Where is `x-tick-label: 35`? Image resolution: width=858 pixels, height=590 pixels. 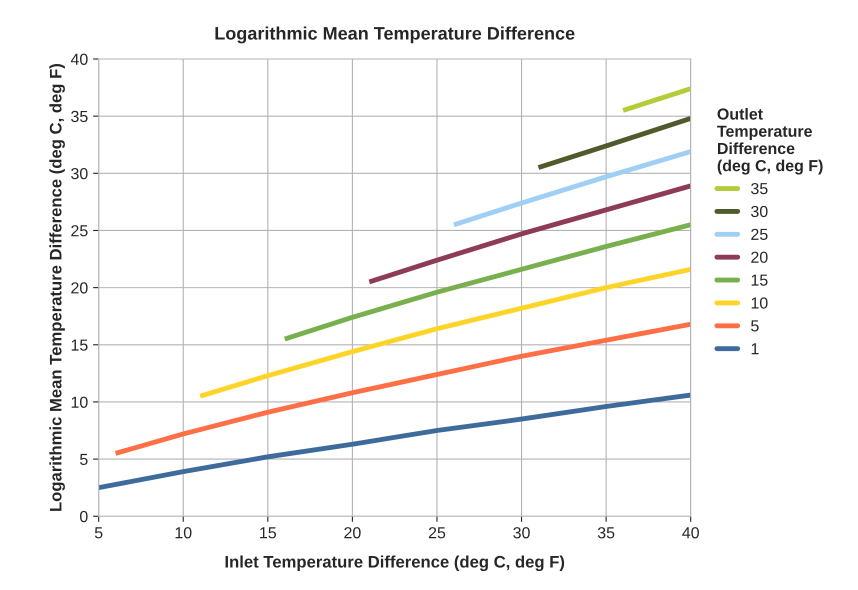 x-tick-label: 35 is located at coordinates (606, 532).